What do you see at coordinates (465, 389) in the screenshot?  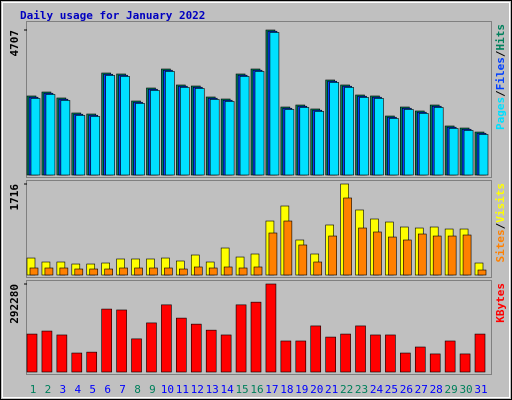 I see `x-tick-label: 30` at bounding box center [465, 389].